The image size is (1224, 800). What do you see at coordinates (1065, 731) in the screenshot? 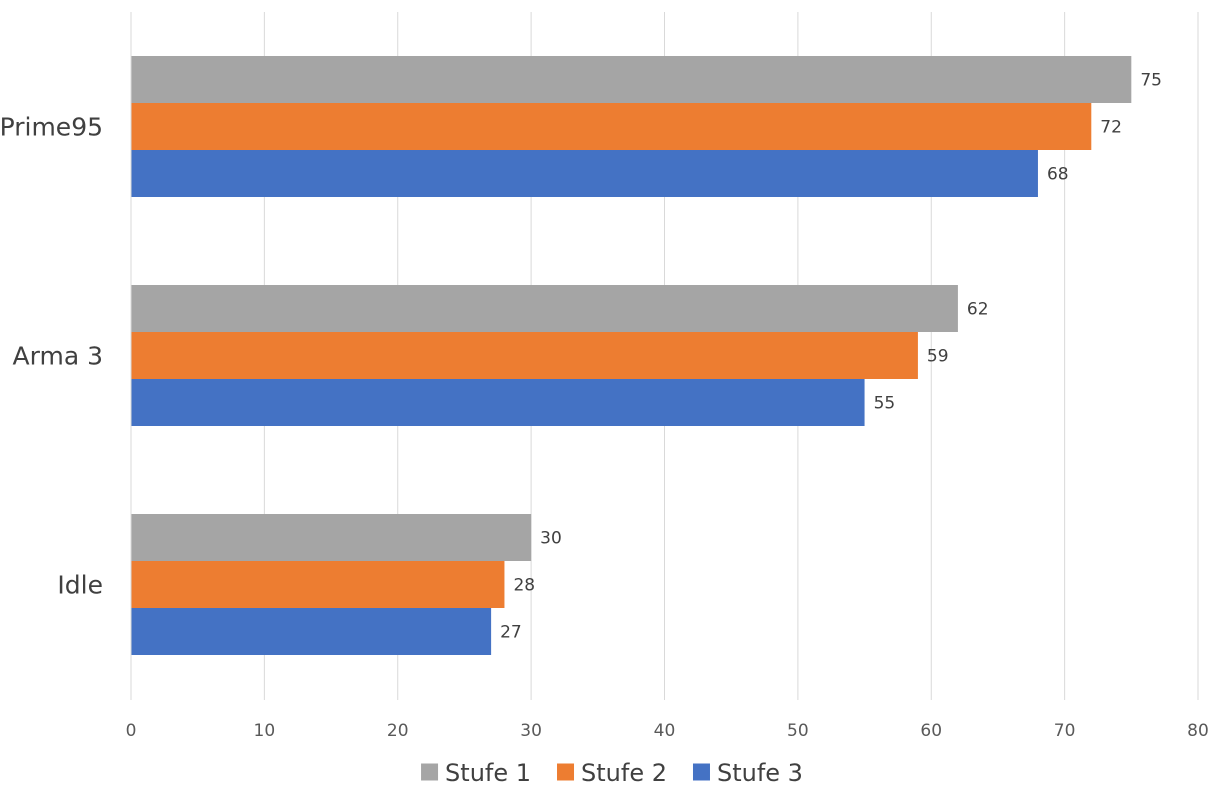
I see `x-tick-label: 70` at bounding box center [1065, 731].